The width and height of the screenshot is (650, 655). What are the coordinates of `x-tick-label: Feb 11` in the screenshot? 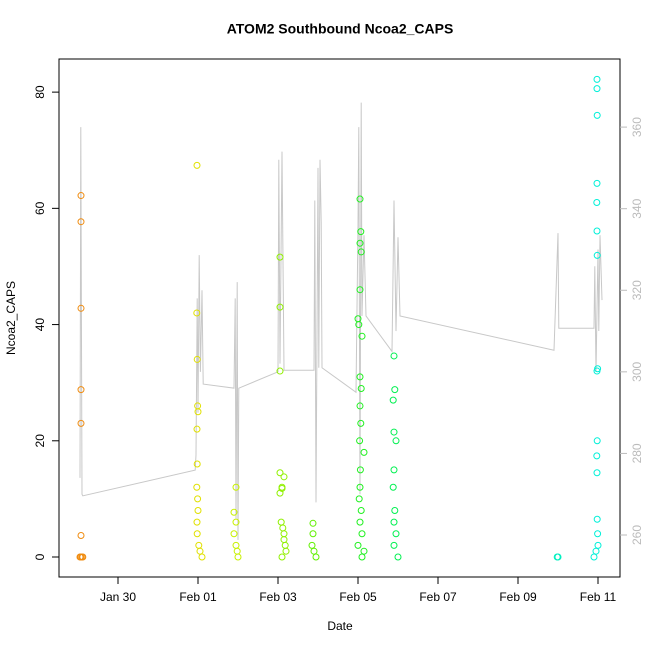 It's located at (598, 597).